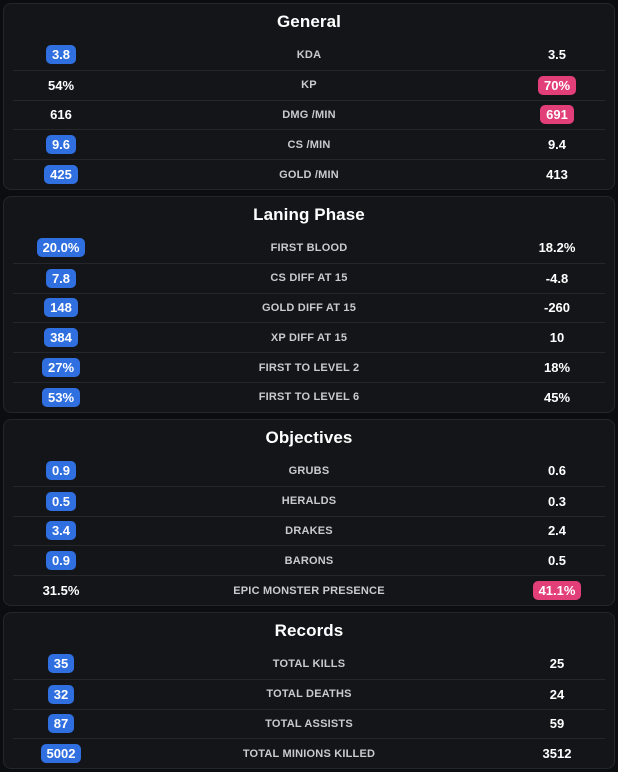  I want to click on right-value: 0.3, so click(557, 501).